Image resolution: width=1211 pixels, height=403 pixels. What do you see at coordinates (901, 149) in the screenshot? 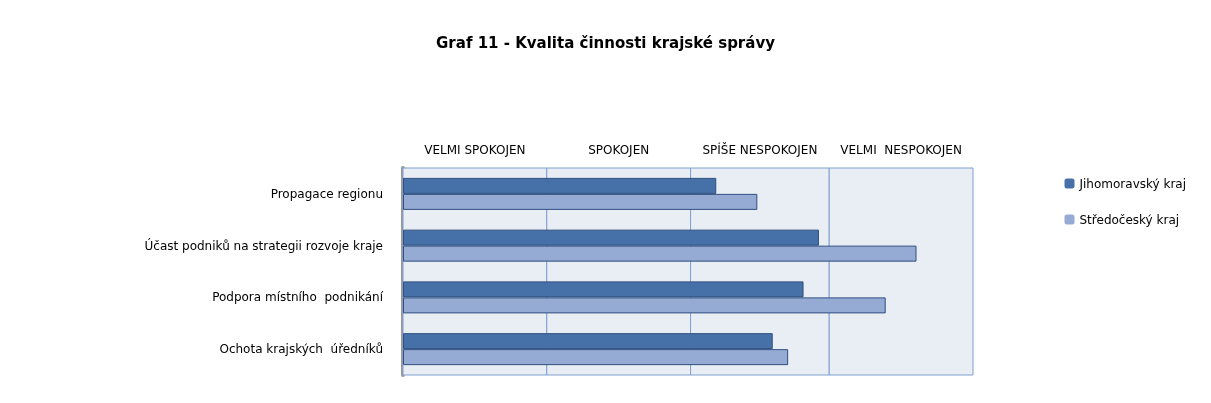
I see `band-label: VELMI NESPOKOJEN` at bounding box center [901, 149].